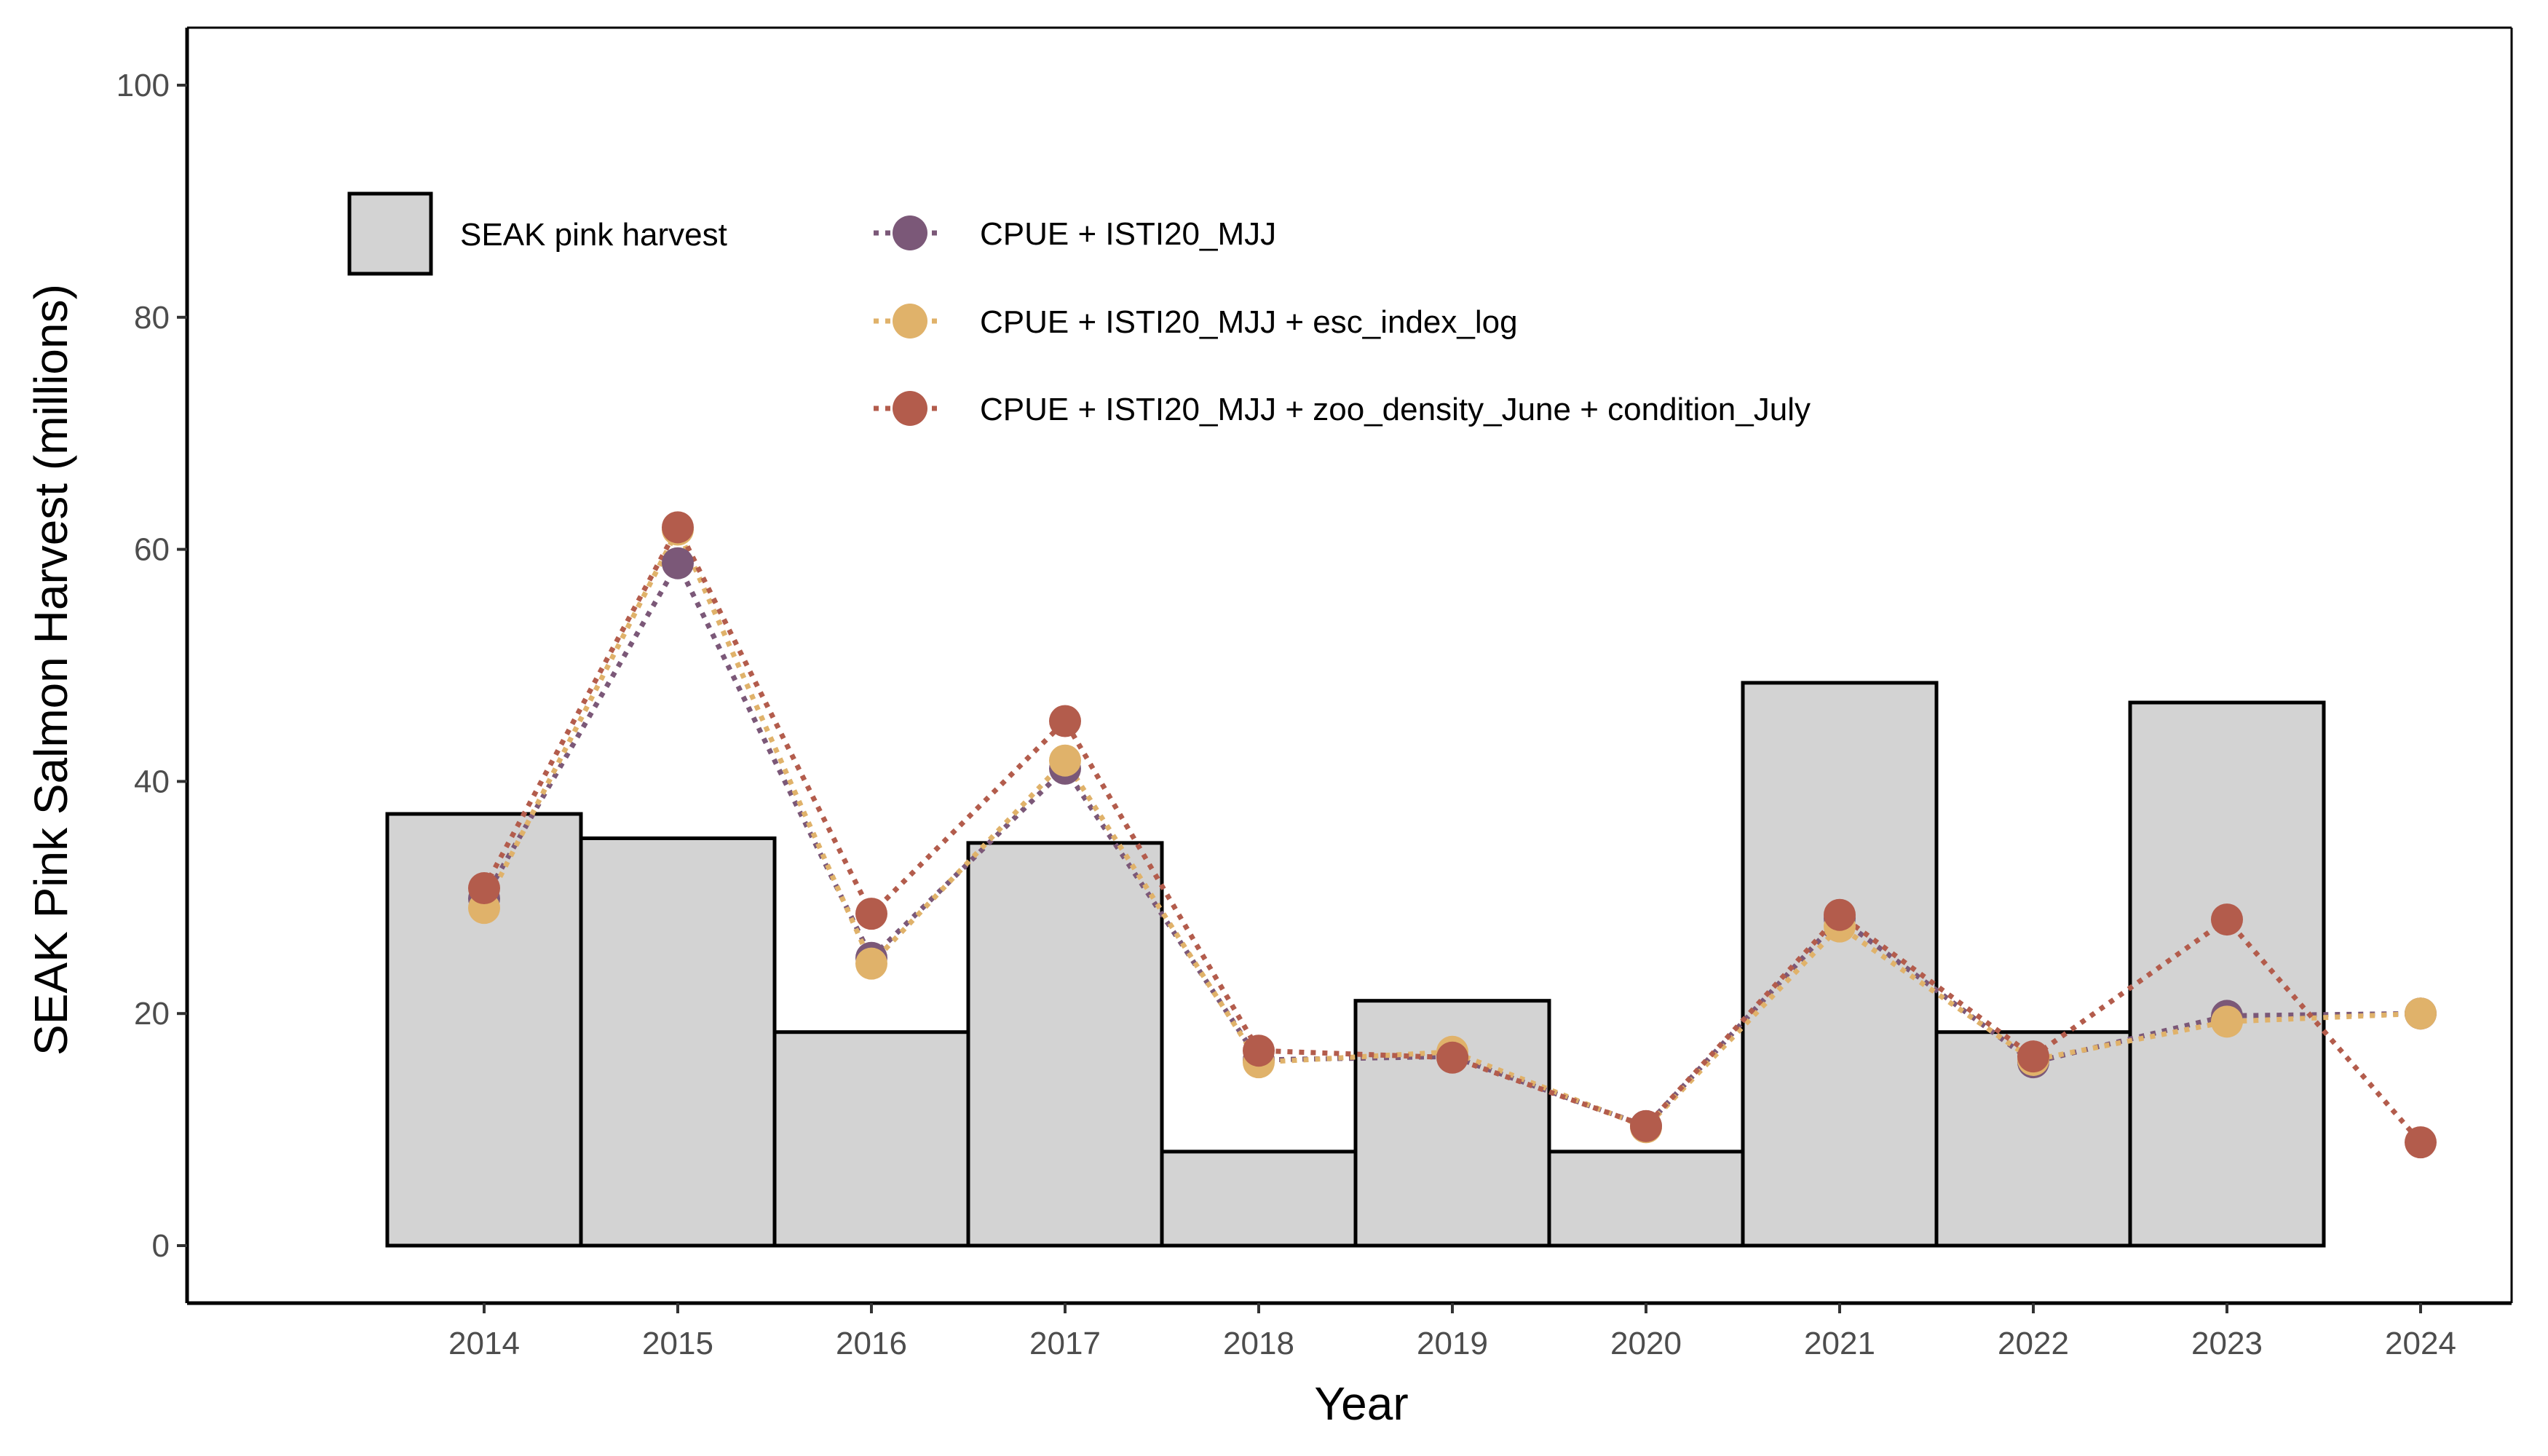 This screenshot has height=1456, width=2548. I want to click on x-tick-label-2018: 2018, so click(1258, 1343).